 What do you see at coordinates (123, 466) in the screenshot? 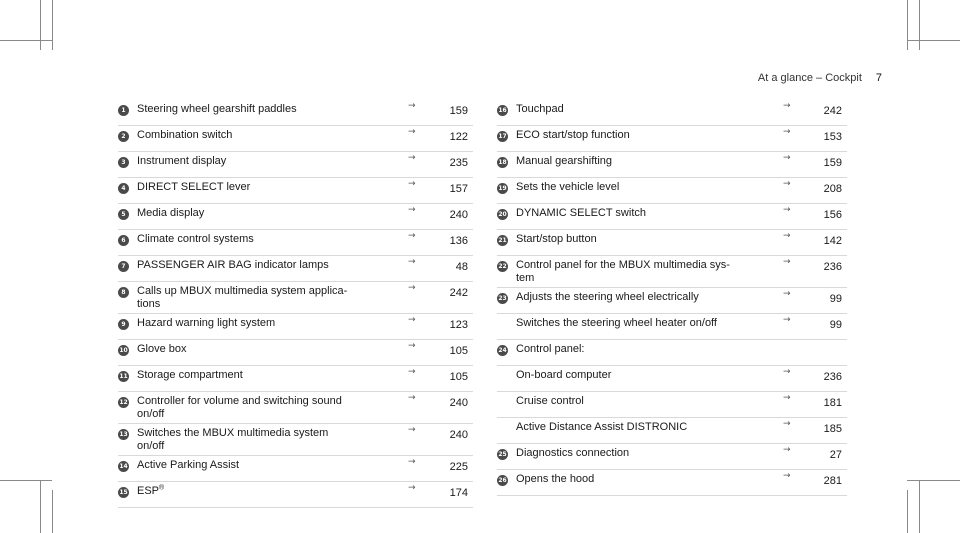
I see `item-number-badge: 14` at bounding box center [123, 466].